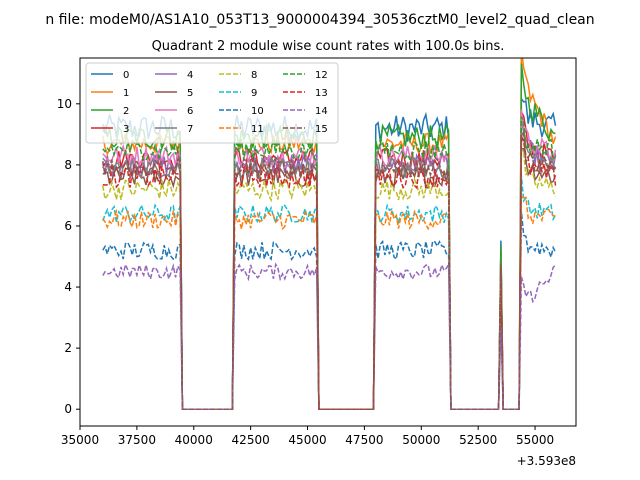 This screenshot has width=640, height=480. What do you see at coordinates (126, 75) in the screenshot?
I see `legend-label-0: 0` at bounding box center [126, 75].